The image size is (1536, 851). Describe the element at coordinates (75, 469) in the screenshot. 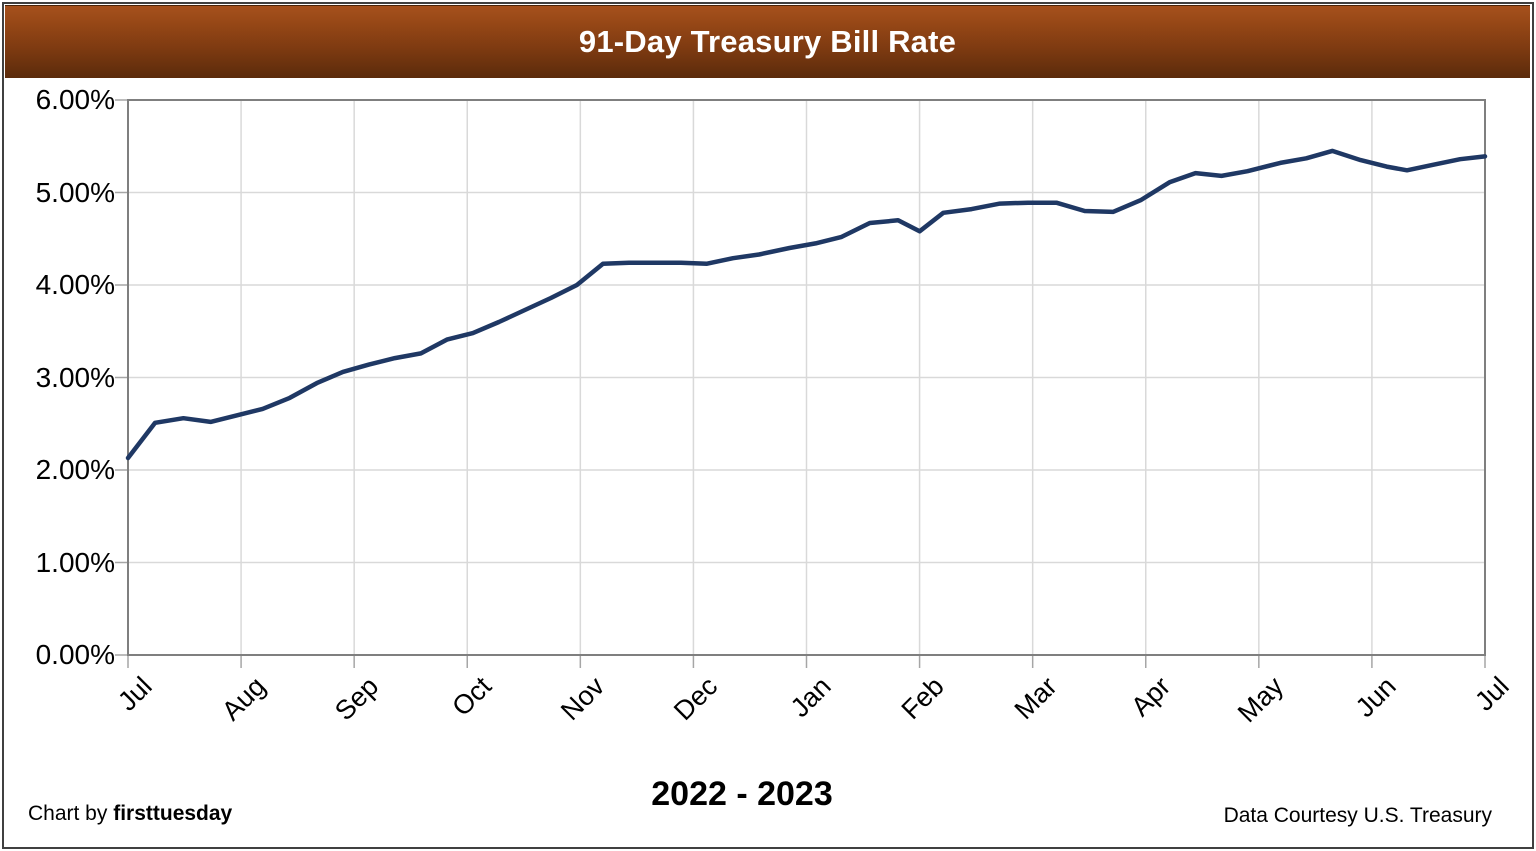

I see `y-tick-label: 2.00%` at that location.